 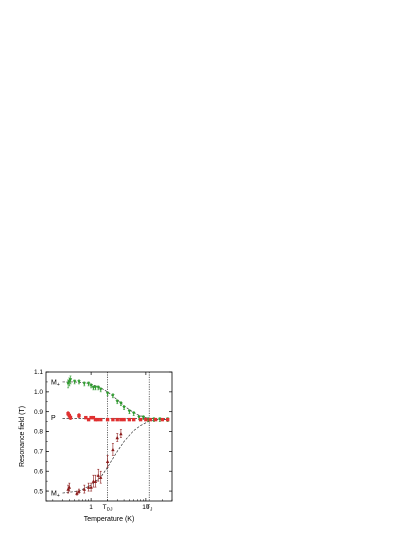 I want to click on x-tick-label: 1, so click(x=91, y=507).